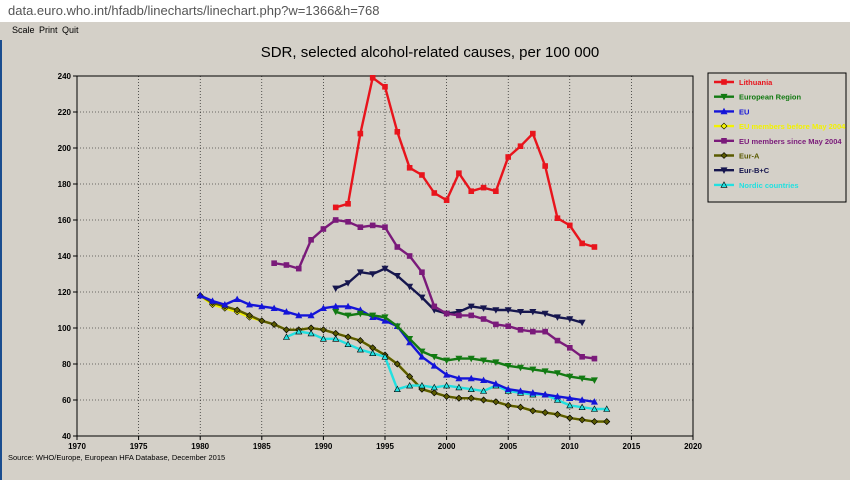  What do you see at coordinates (778, 141) in the screenshot?
I see `legend-item: EU members since May 2004` at bounding box center [778, 141].